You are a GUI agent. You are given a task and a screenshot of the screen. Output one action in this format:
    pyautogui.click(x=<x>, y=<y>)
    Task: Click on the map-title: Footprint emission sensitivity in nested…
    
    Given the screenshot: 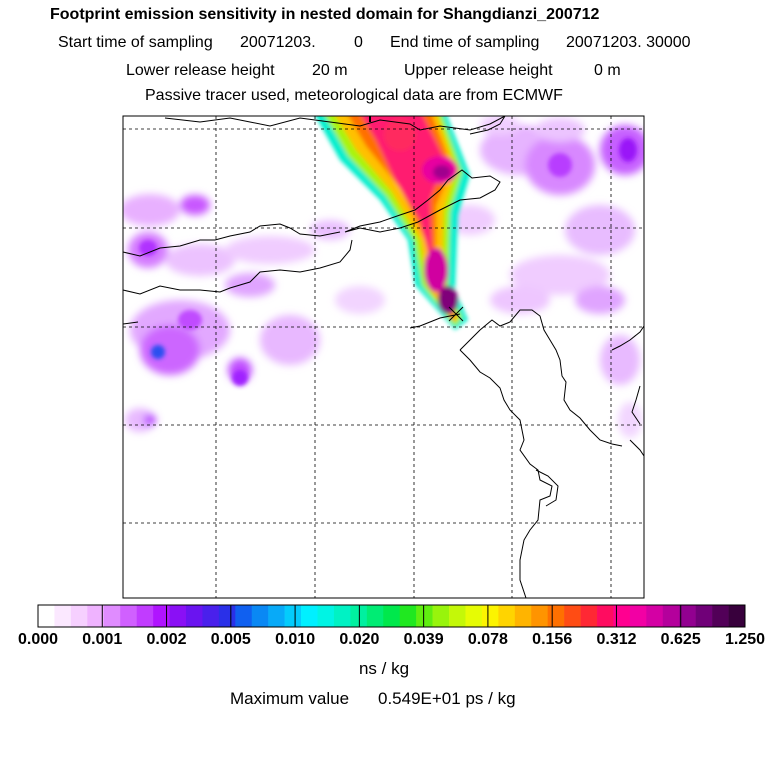 What is the action you would take?
    pyautogui.click(x=325, y=14)
    